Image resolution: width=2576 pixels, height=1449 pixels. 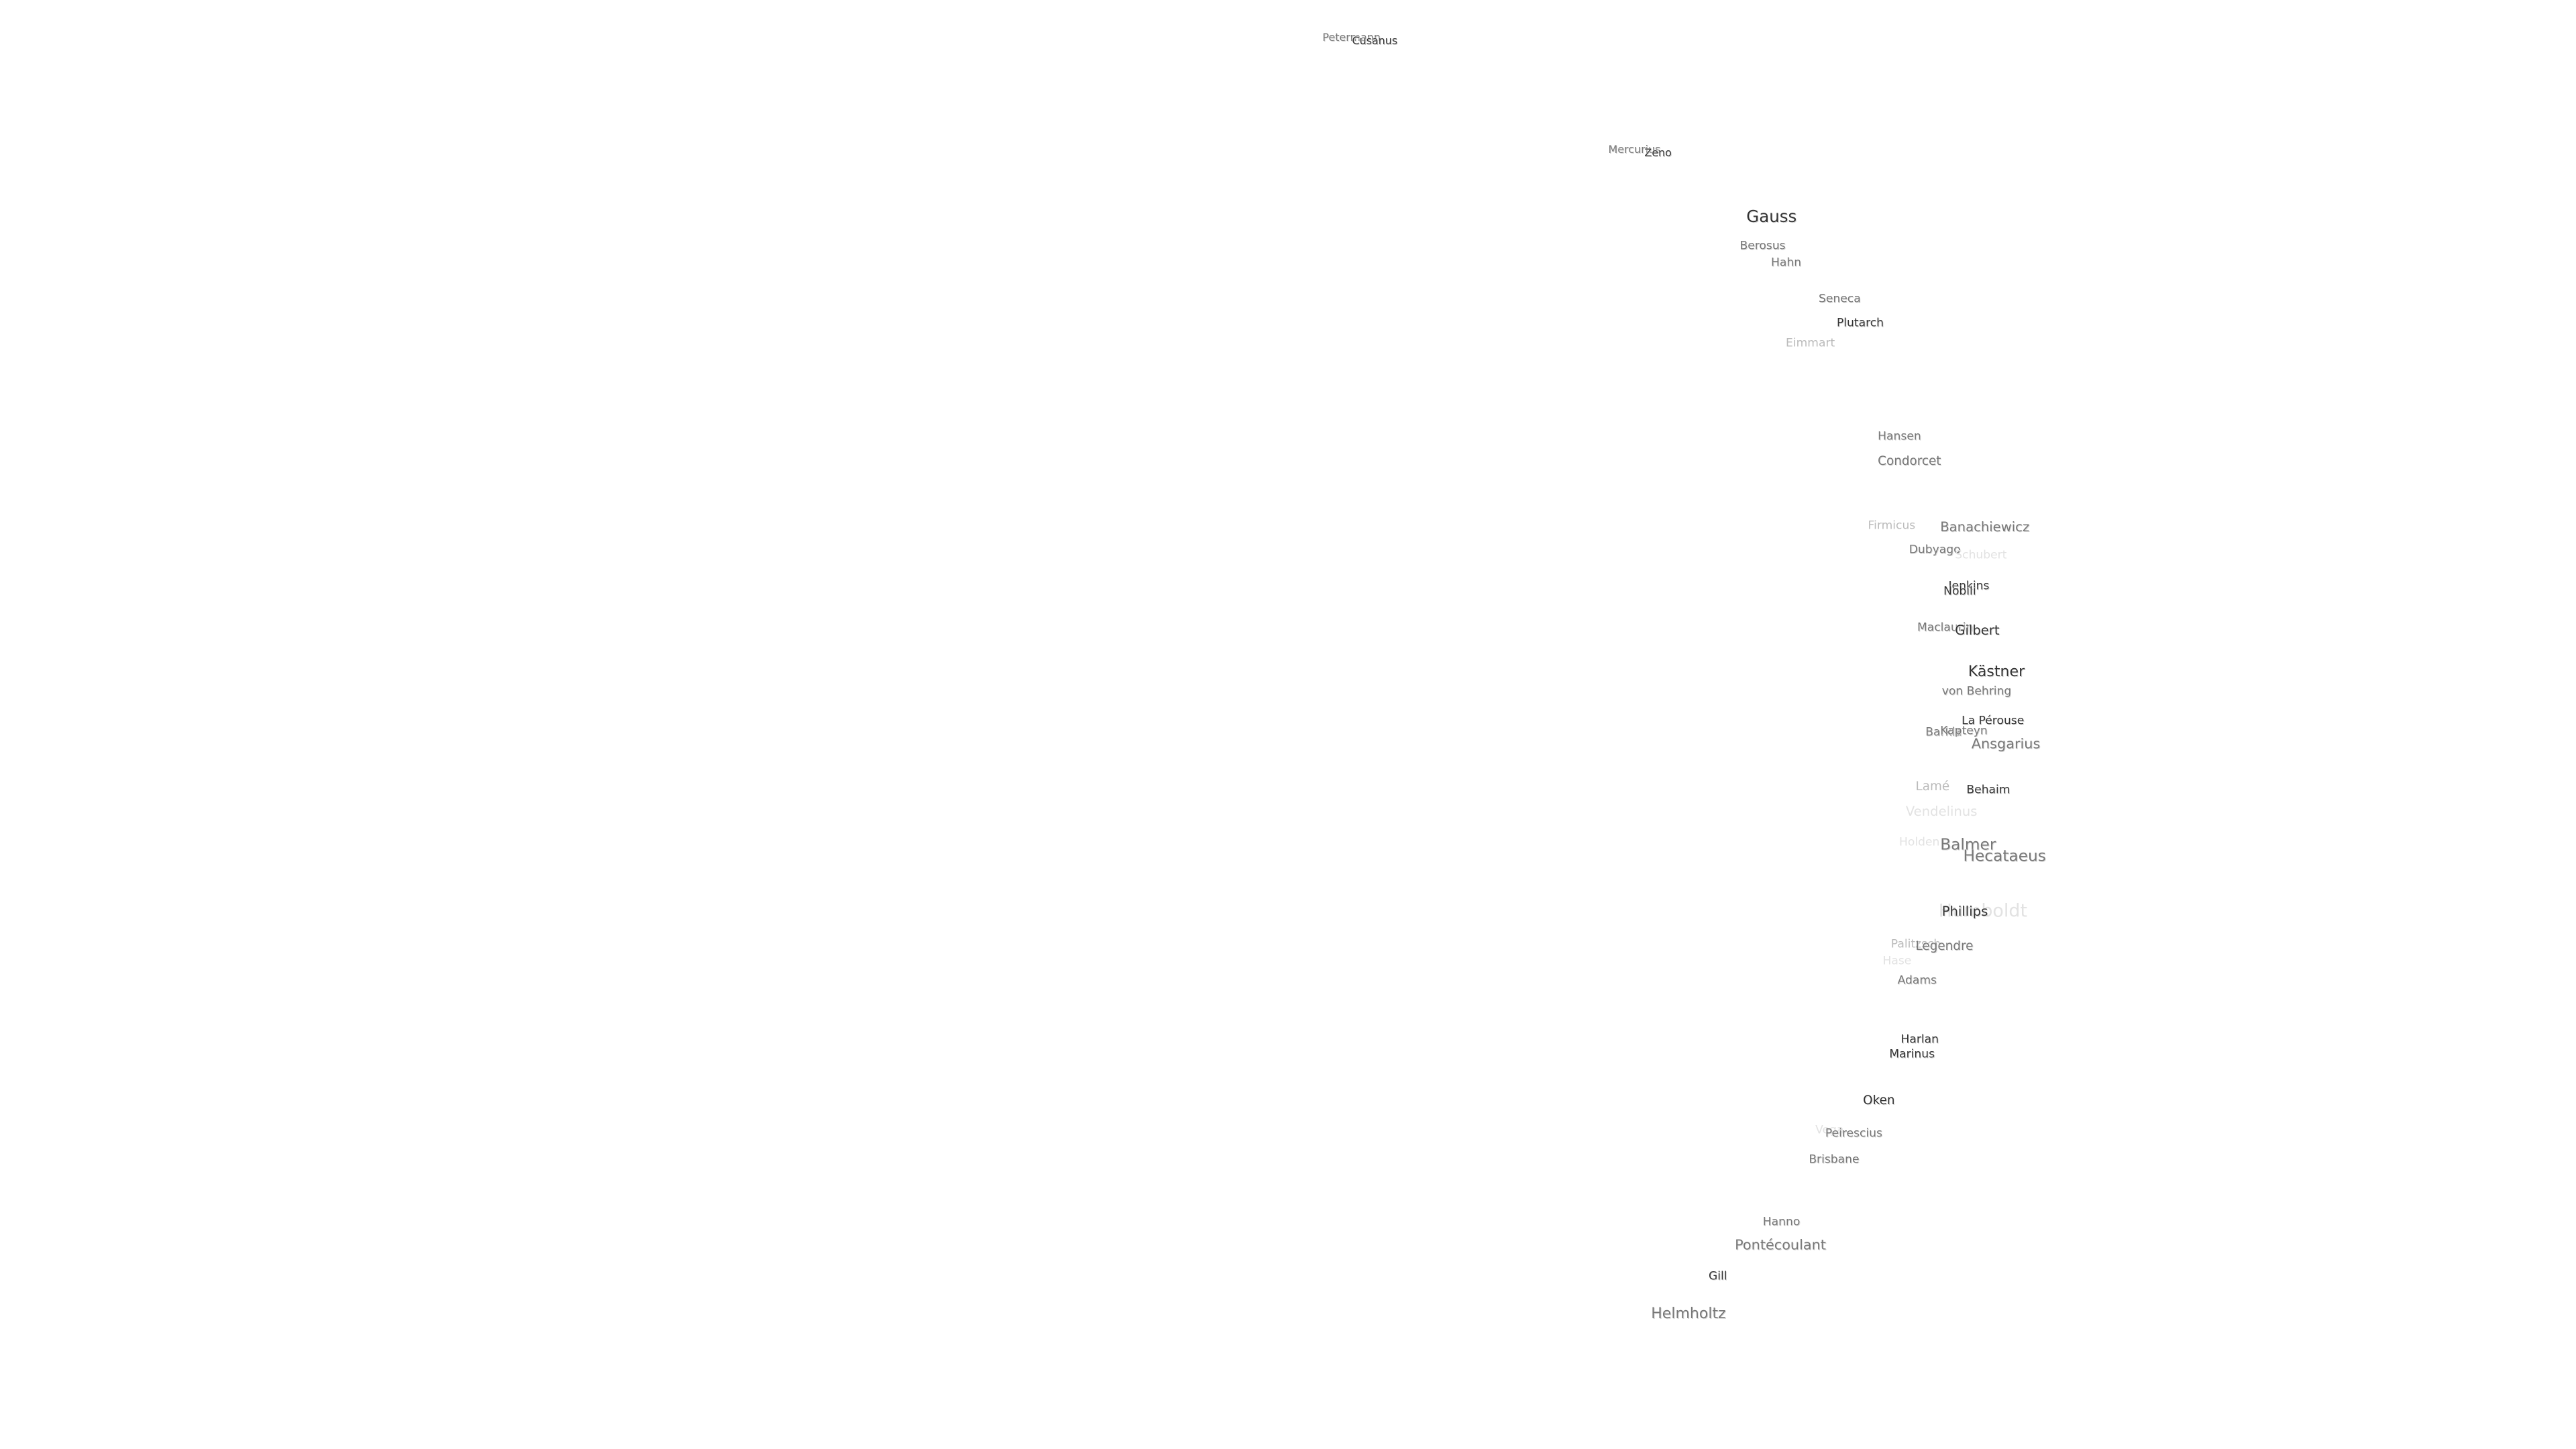 I want to click on crater-label: Cusanus, so click(x=1375, y=41).